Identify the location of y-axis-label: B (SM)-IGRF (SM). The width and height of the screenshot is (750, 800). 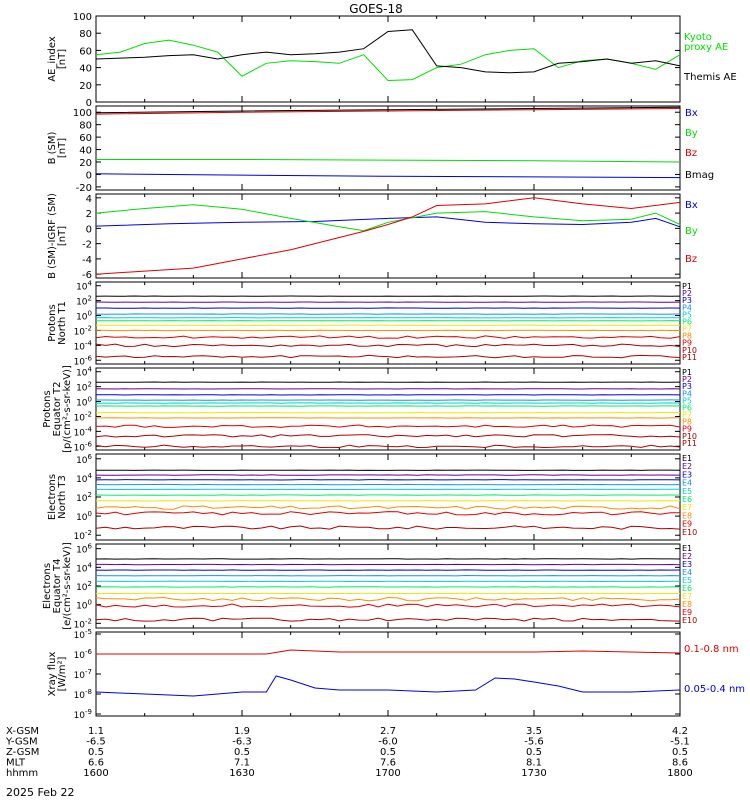
(52, 236).